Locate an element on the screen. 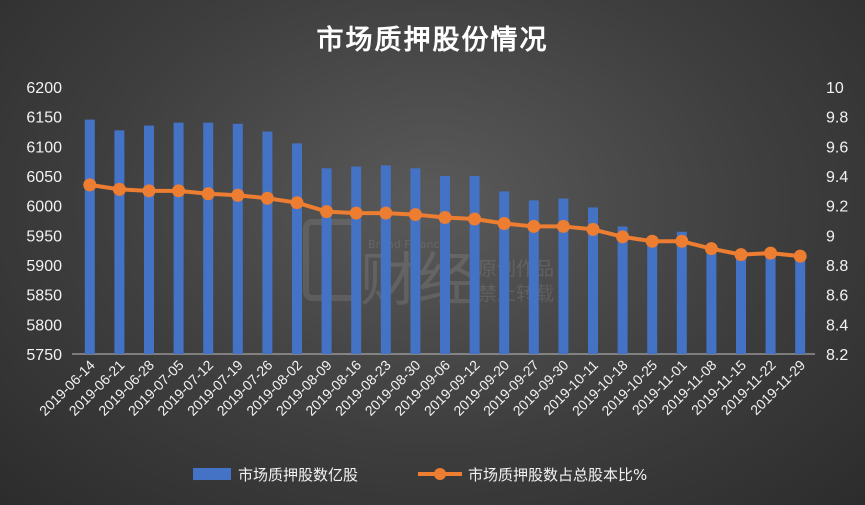 The image size is (865, 505). right-tick-label: 8.4 is located at coordinates (837, 325).